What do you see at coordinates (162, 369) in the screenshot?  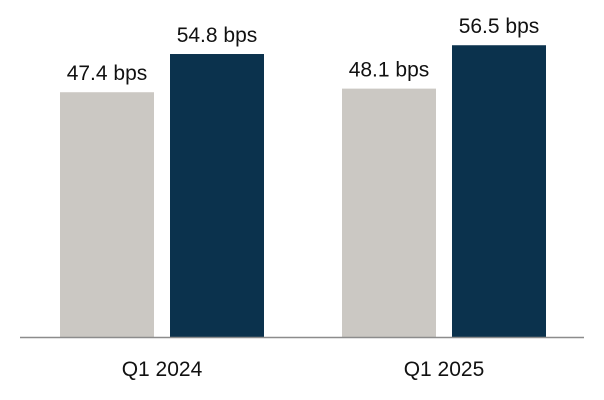 I see `x-tick-label-0: Q1 2024` at bounding box center [162, 369].